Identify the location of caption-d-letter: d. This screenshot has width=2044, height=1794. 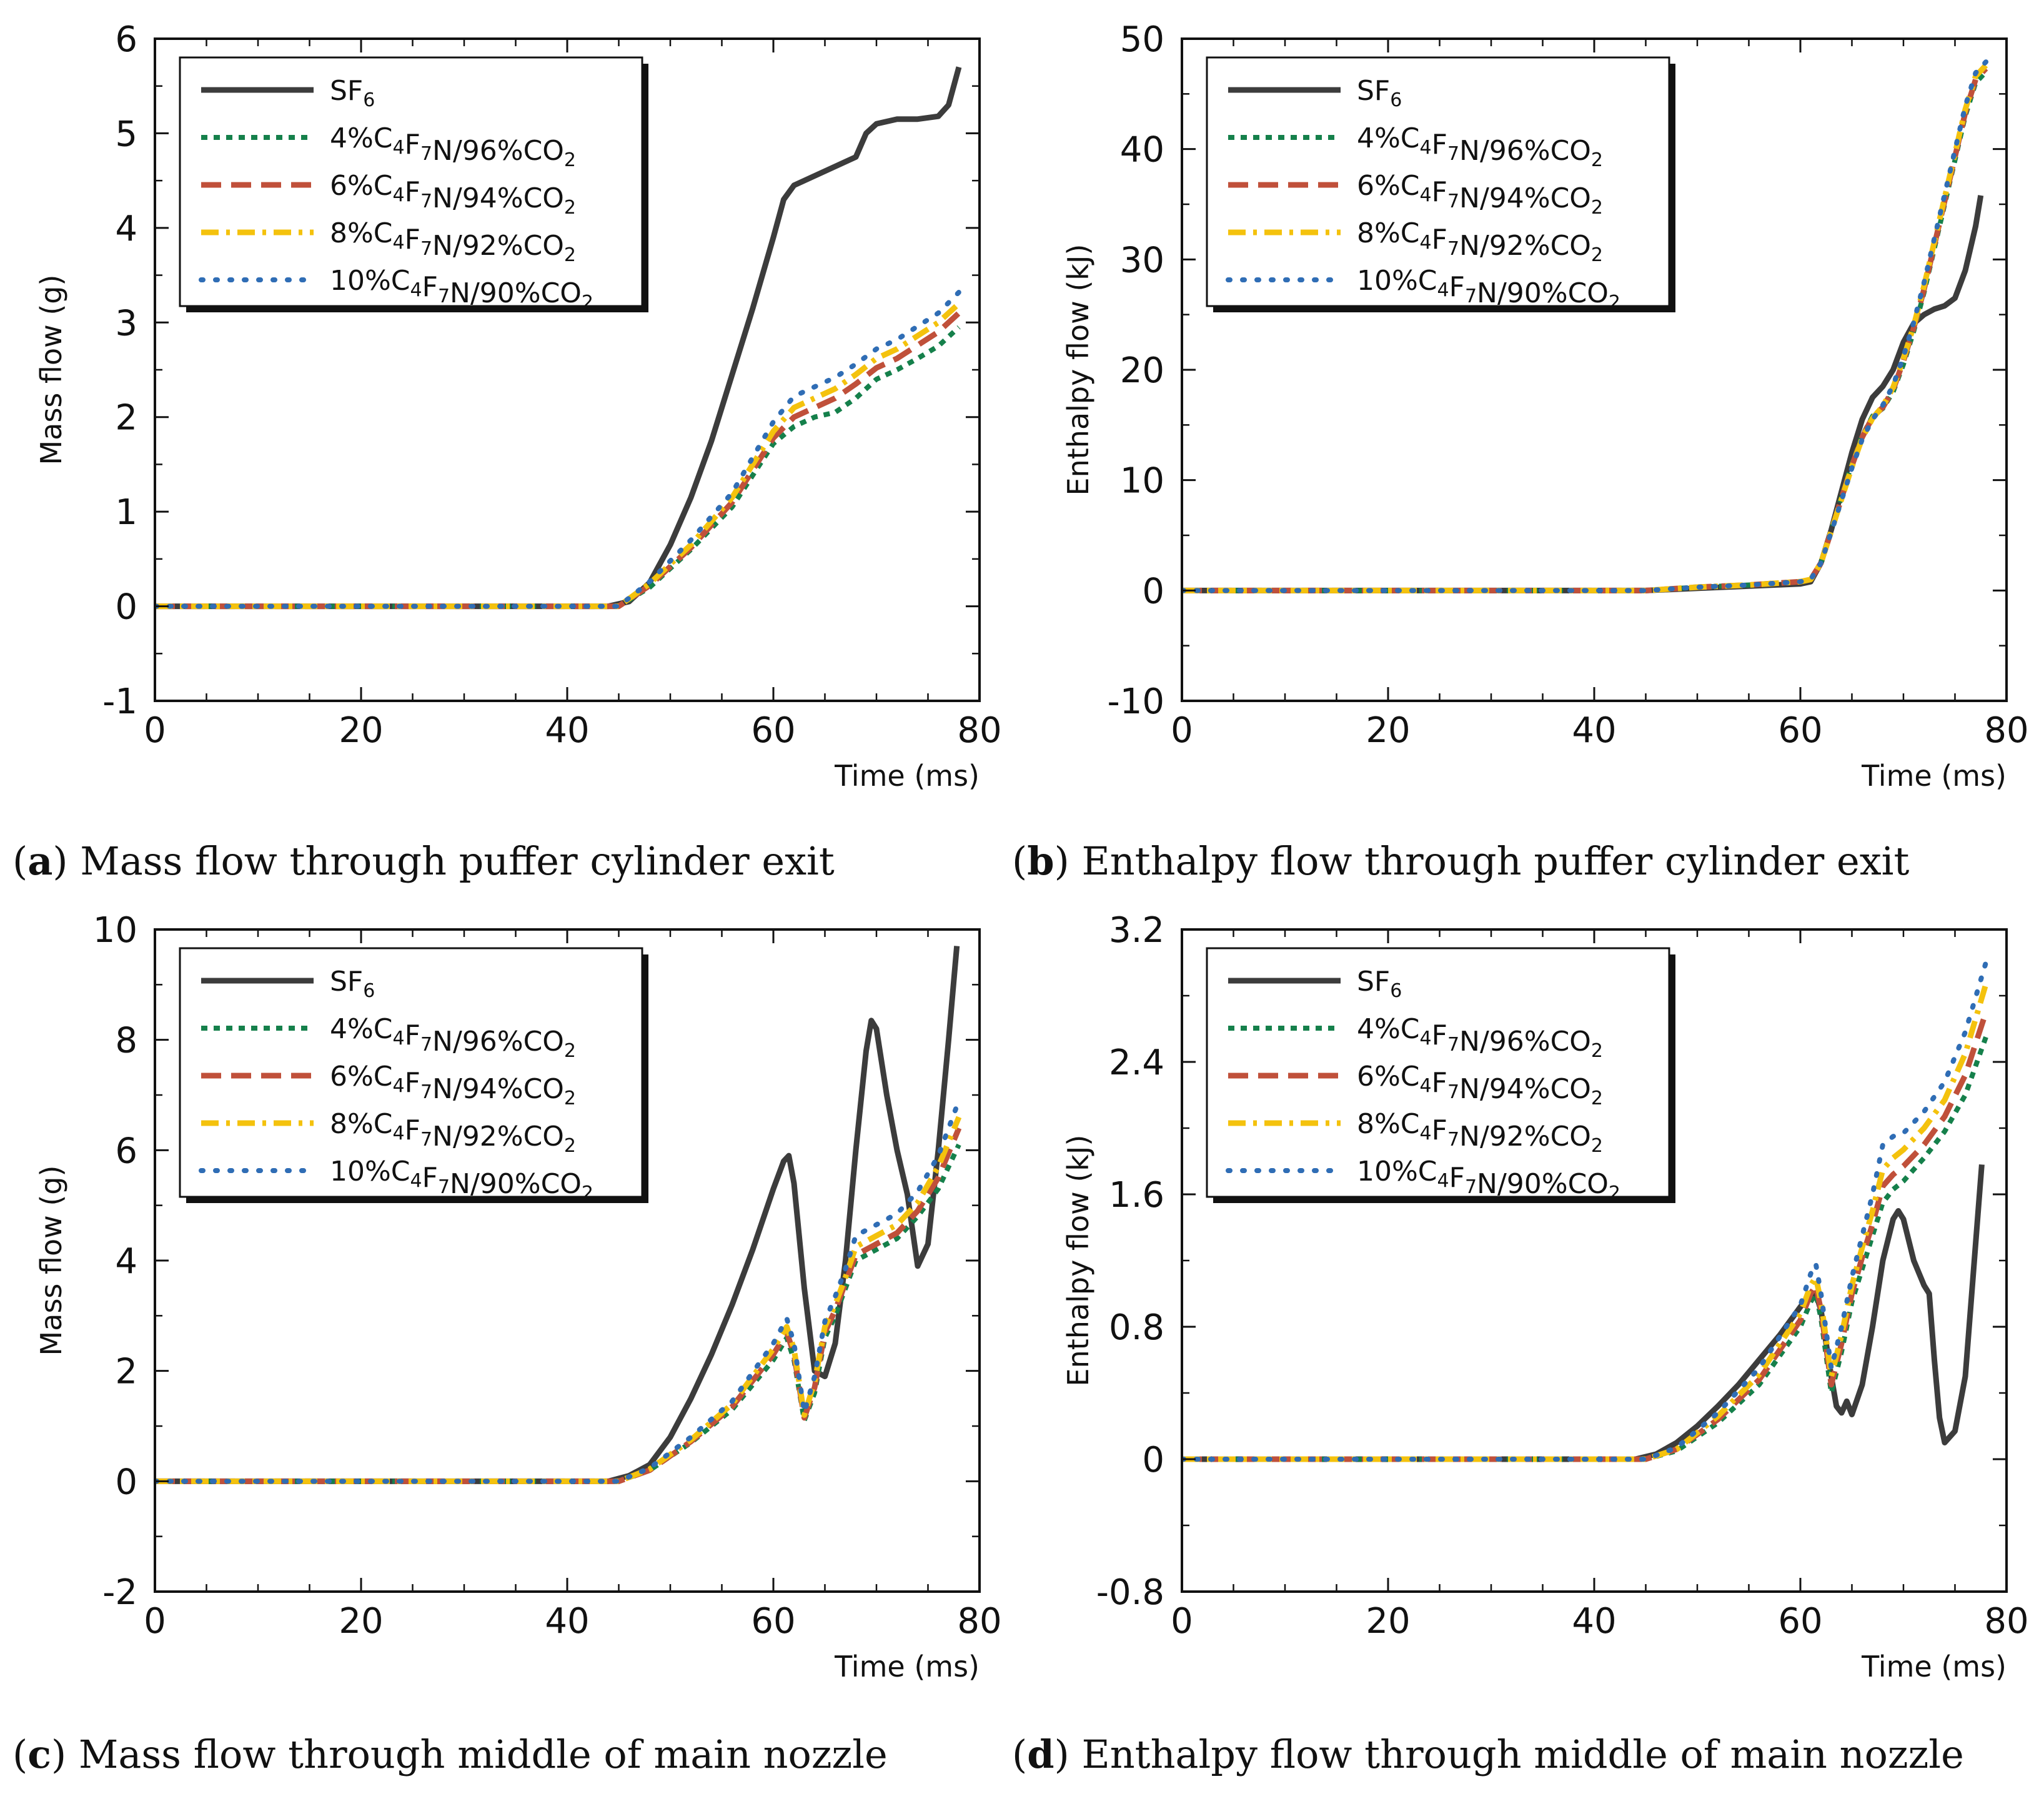
(1040, 1754).